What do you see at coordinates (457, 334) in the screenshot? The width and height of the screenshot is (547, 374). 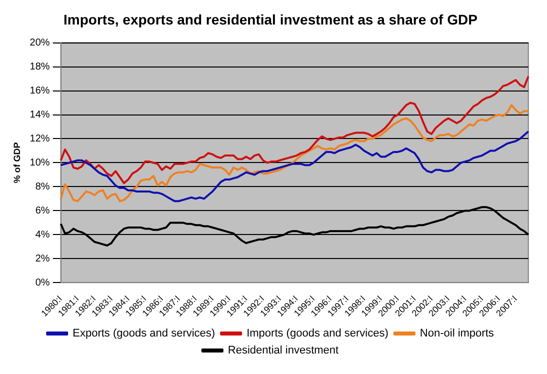 I see `legend-label: Non-oil imports` at bounding box center [457, 334].